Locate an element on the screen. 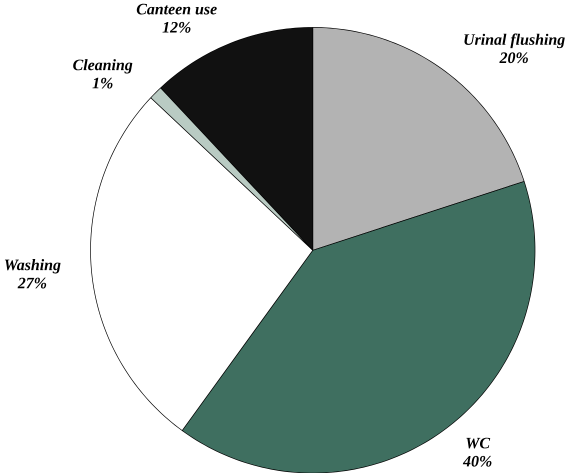 This screenshot has width=569, height=473. slice-label: Urinal flushing is located at coordinates (514, 40).